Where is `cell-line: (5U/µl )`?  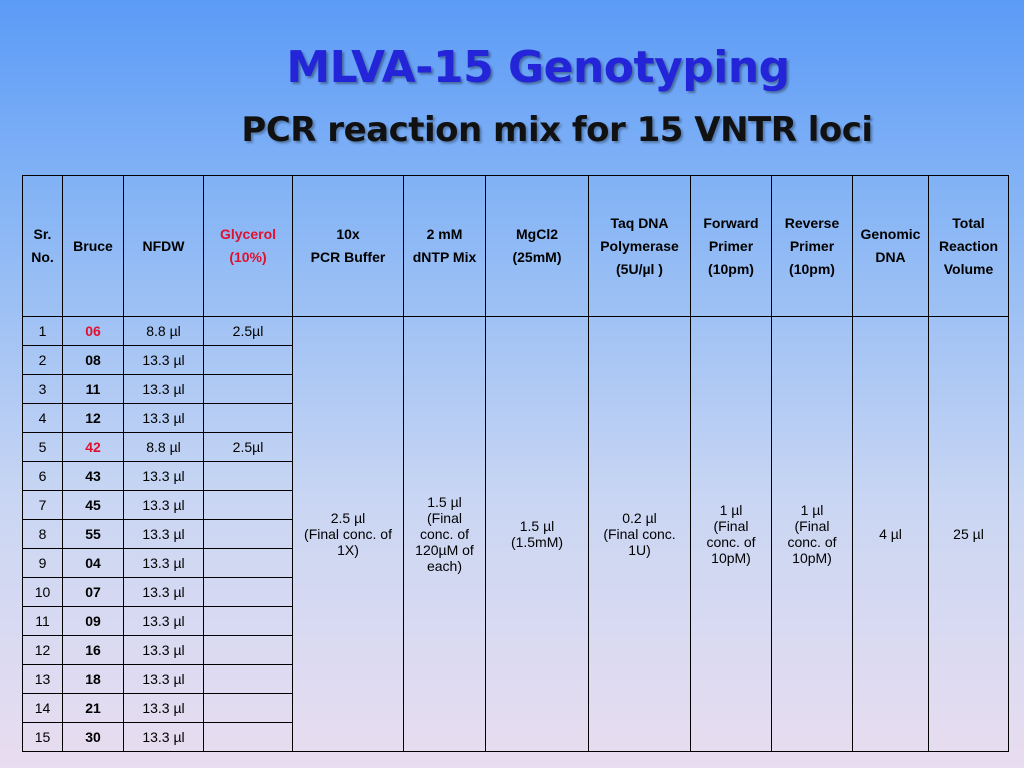 cell-line: (5U/µl ) is located at coordinates (639, 268).